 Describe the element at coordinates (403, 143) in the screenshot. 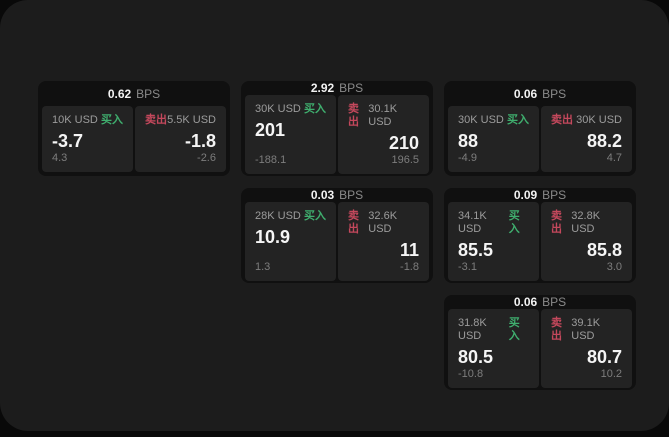

I see `sell-price: 210` at that location.